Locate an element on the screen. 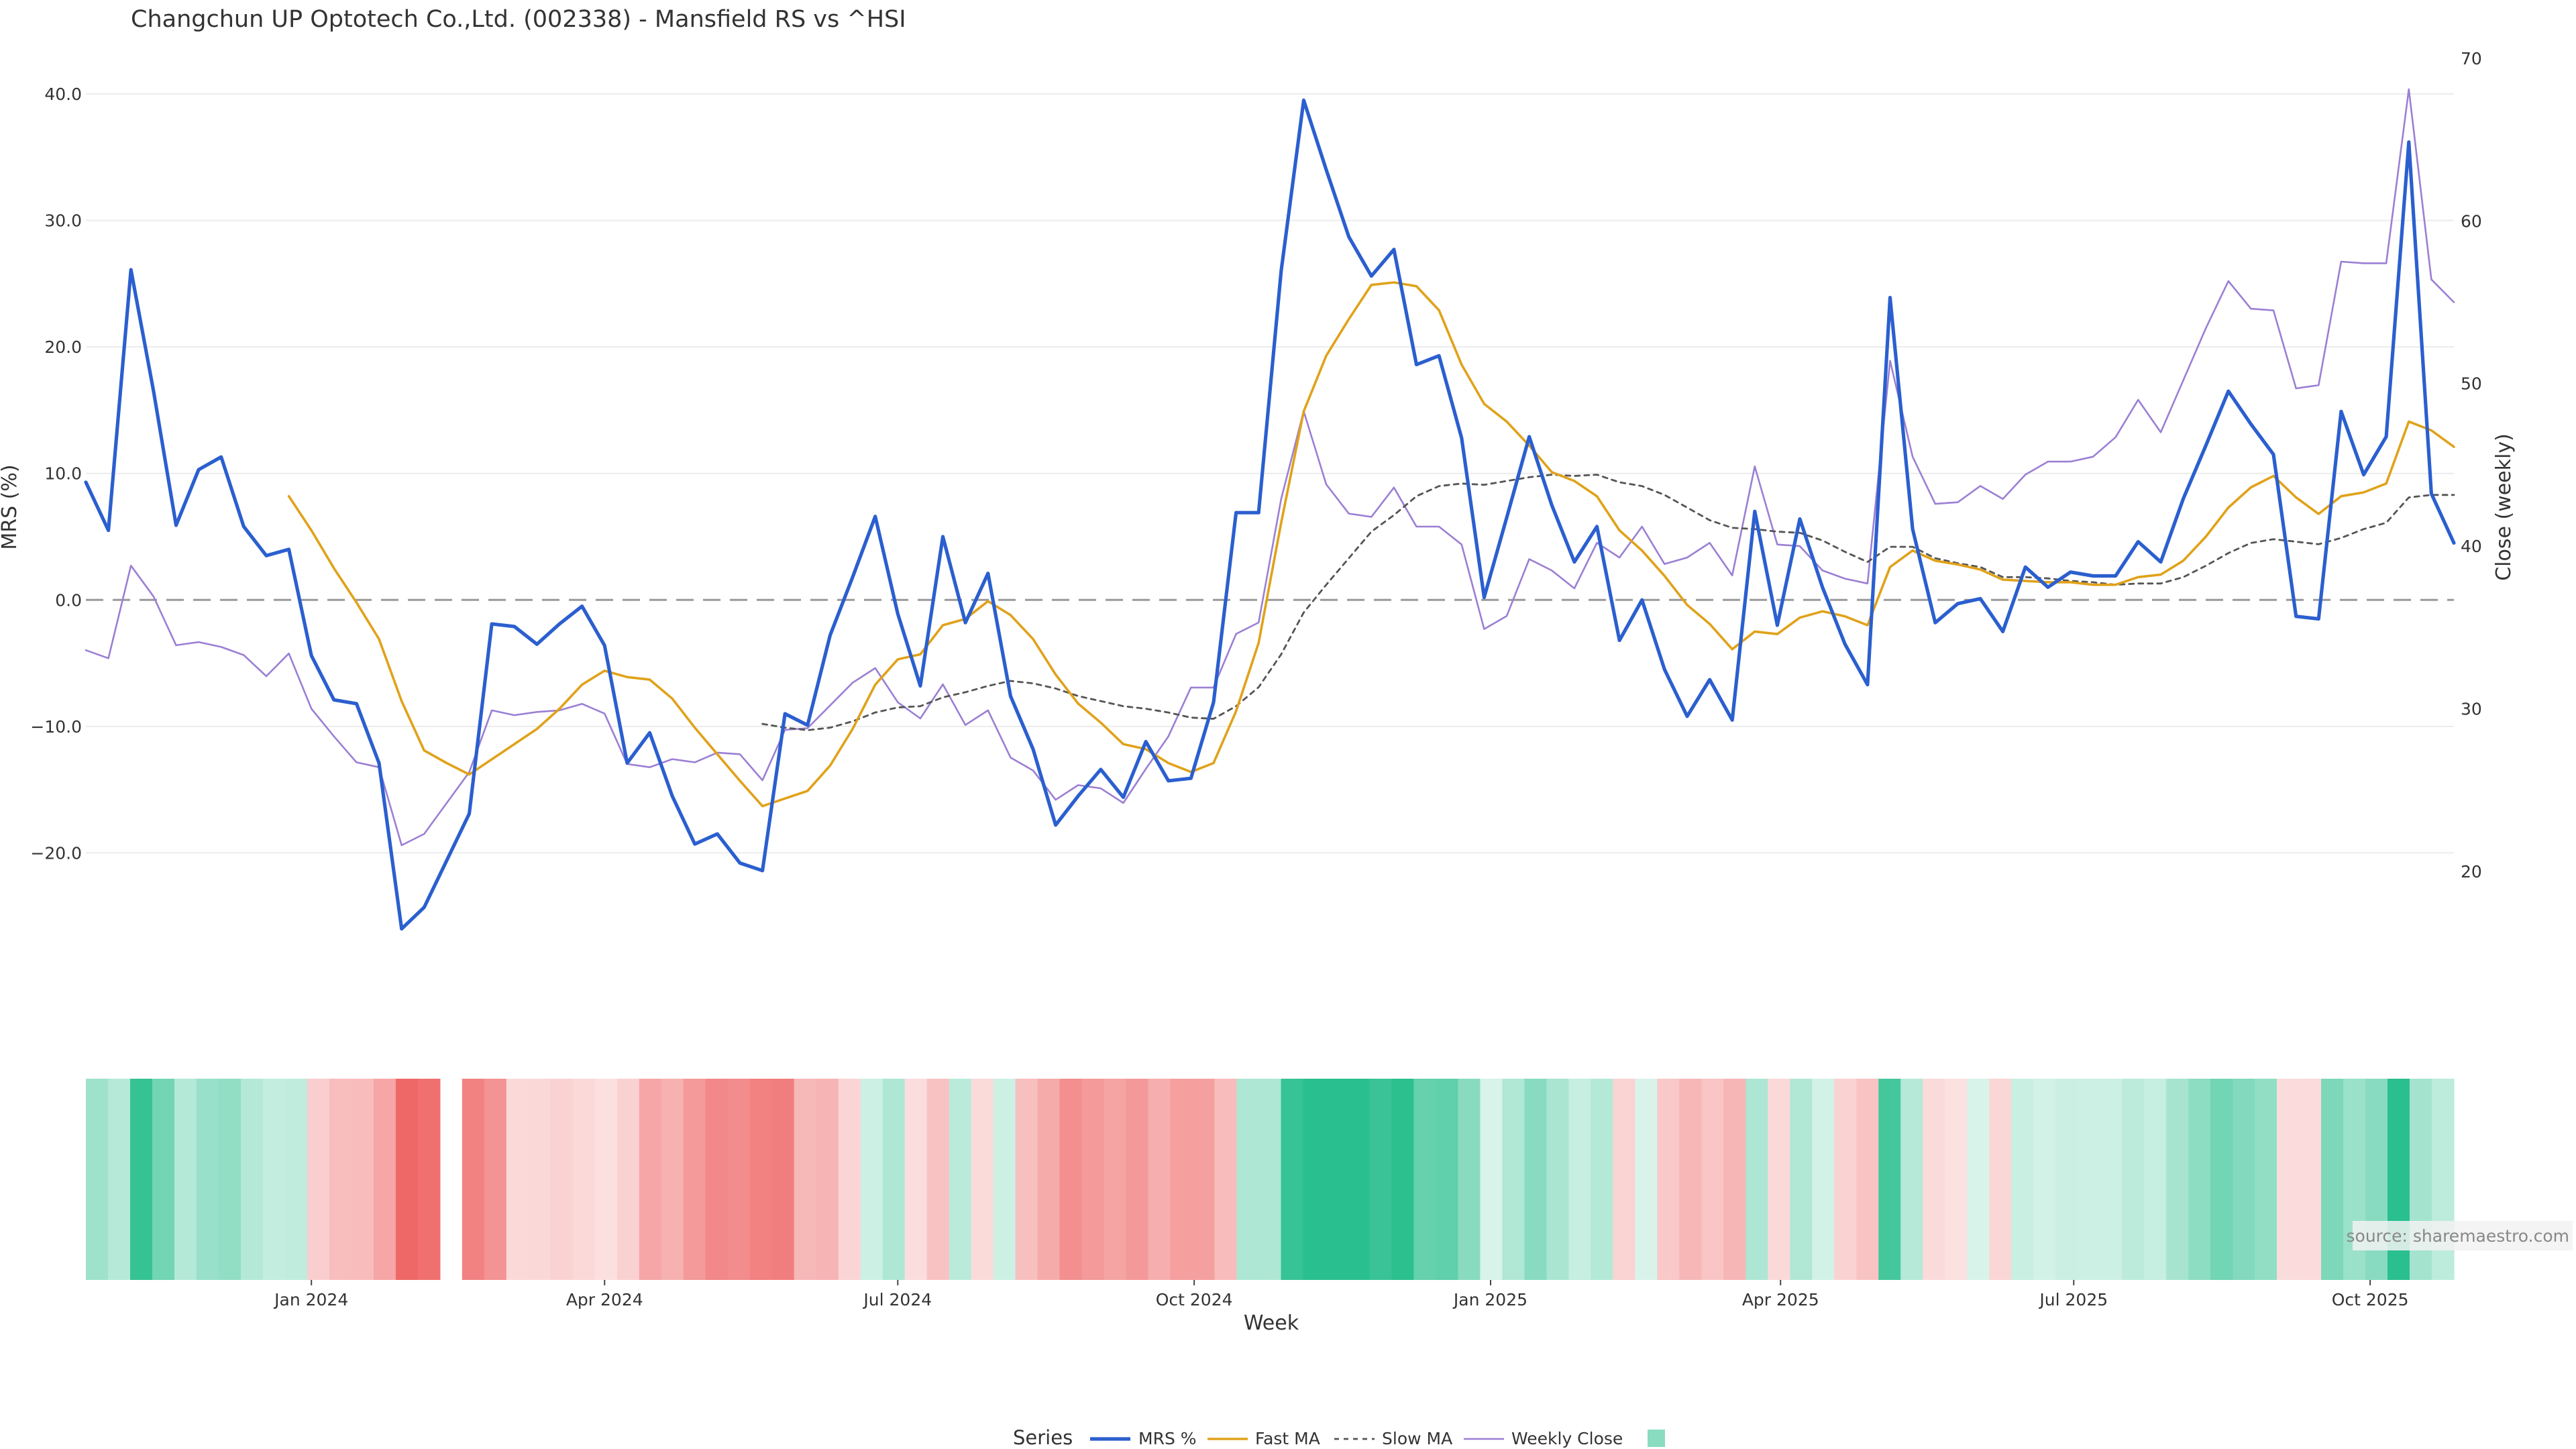 This screenshot has height=1449, width=2576. x-tick-label: Jan 2024 is located at coordinates (310, 1299).